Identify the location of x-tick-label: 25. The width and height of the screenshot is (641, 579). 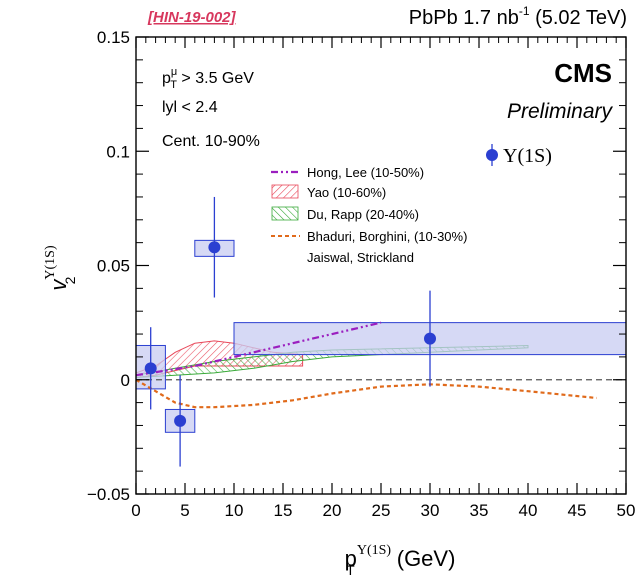
(381, 510).